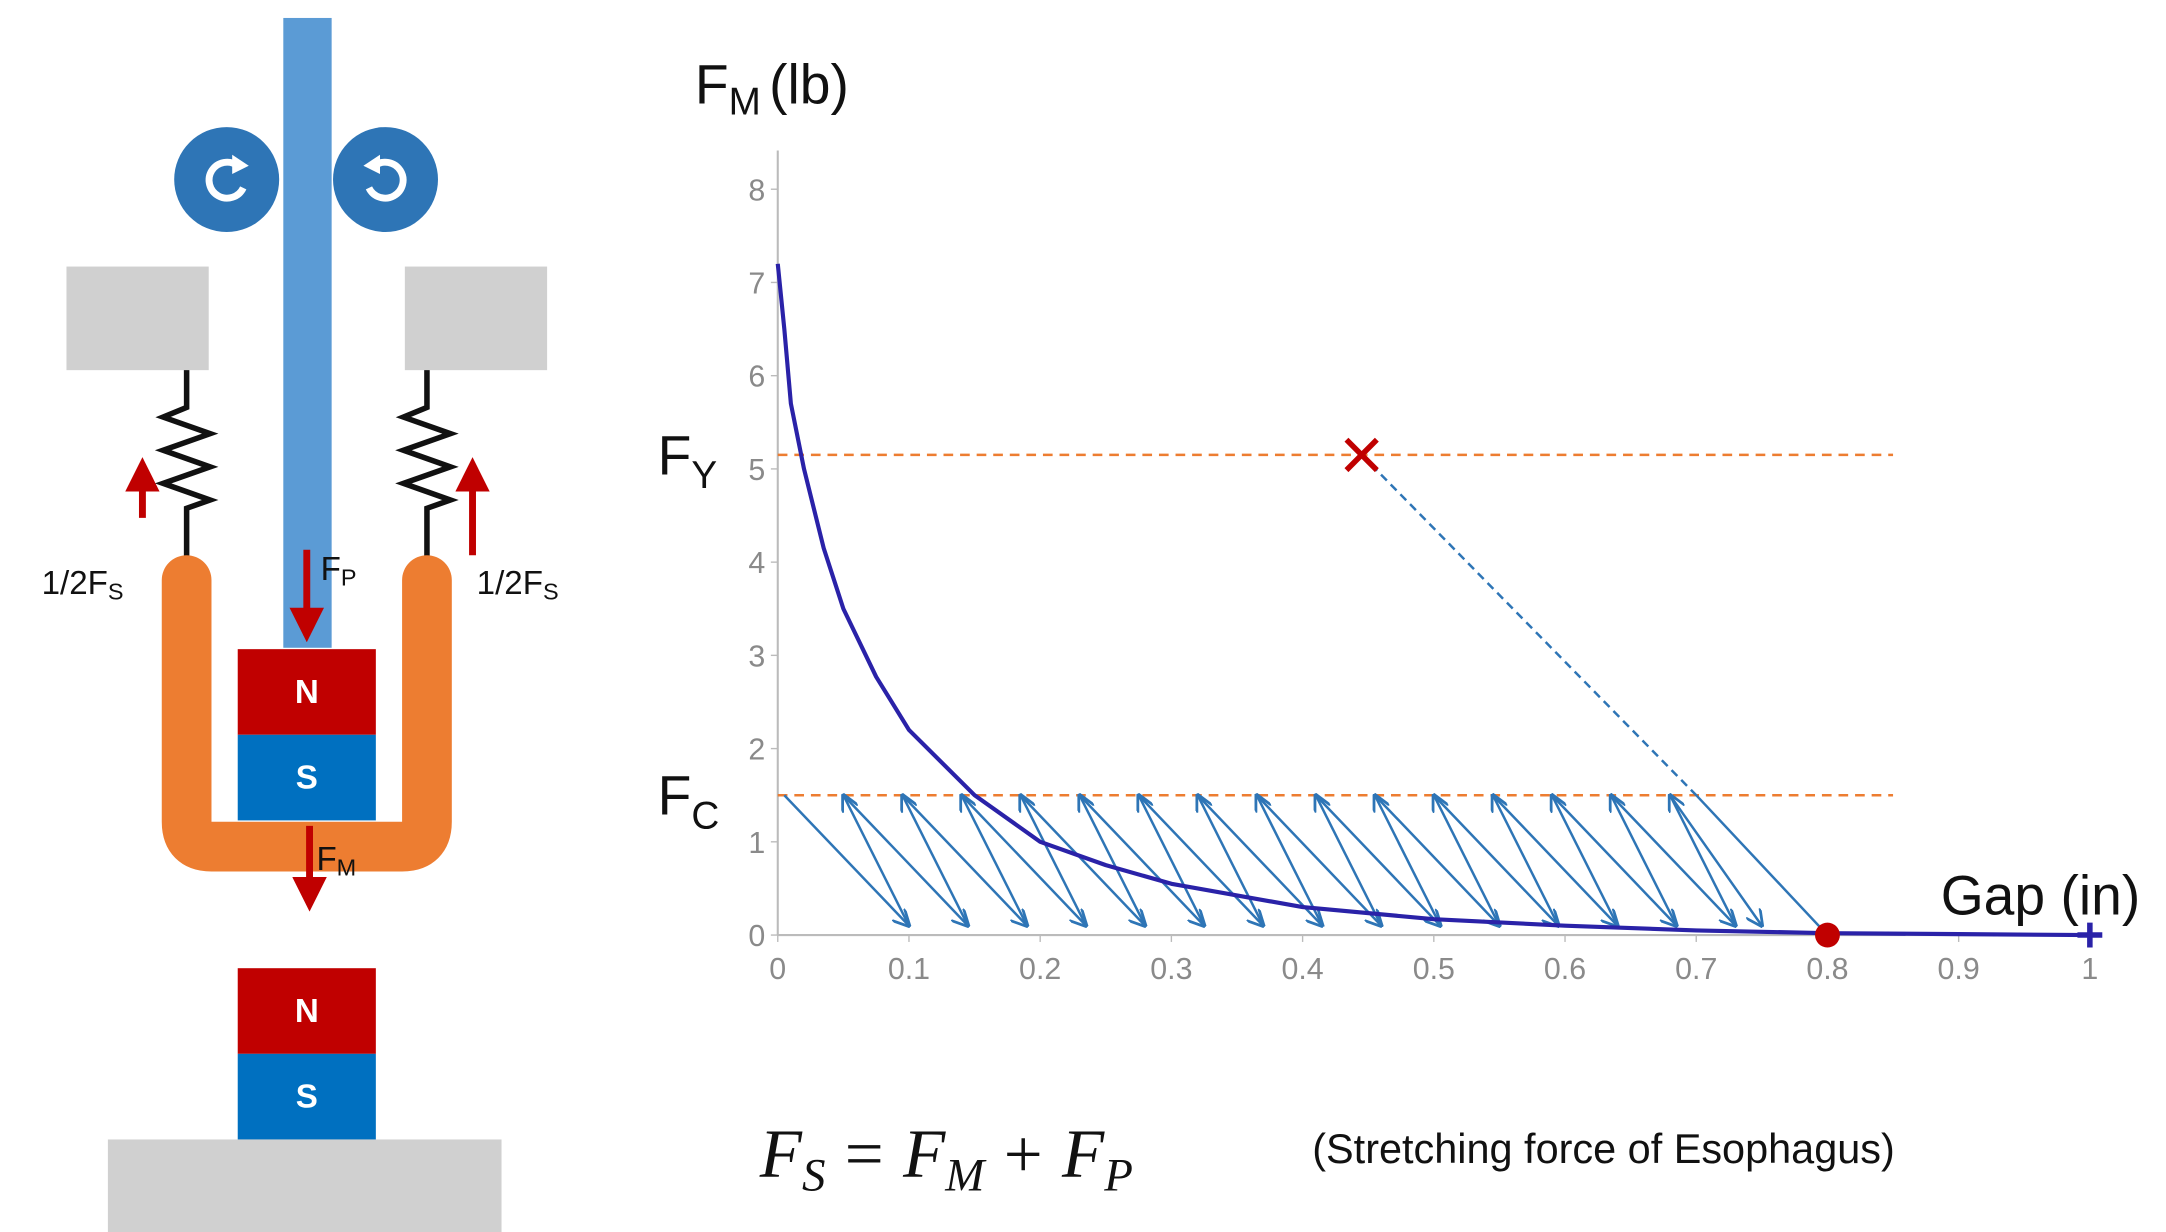 The height and width of the screenshot is (1232, 2166). What do you see at coordinates (304, 1185) in the screenshot?
I see `base` at bounding box center [304, 1185].